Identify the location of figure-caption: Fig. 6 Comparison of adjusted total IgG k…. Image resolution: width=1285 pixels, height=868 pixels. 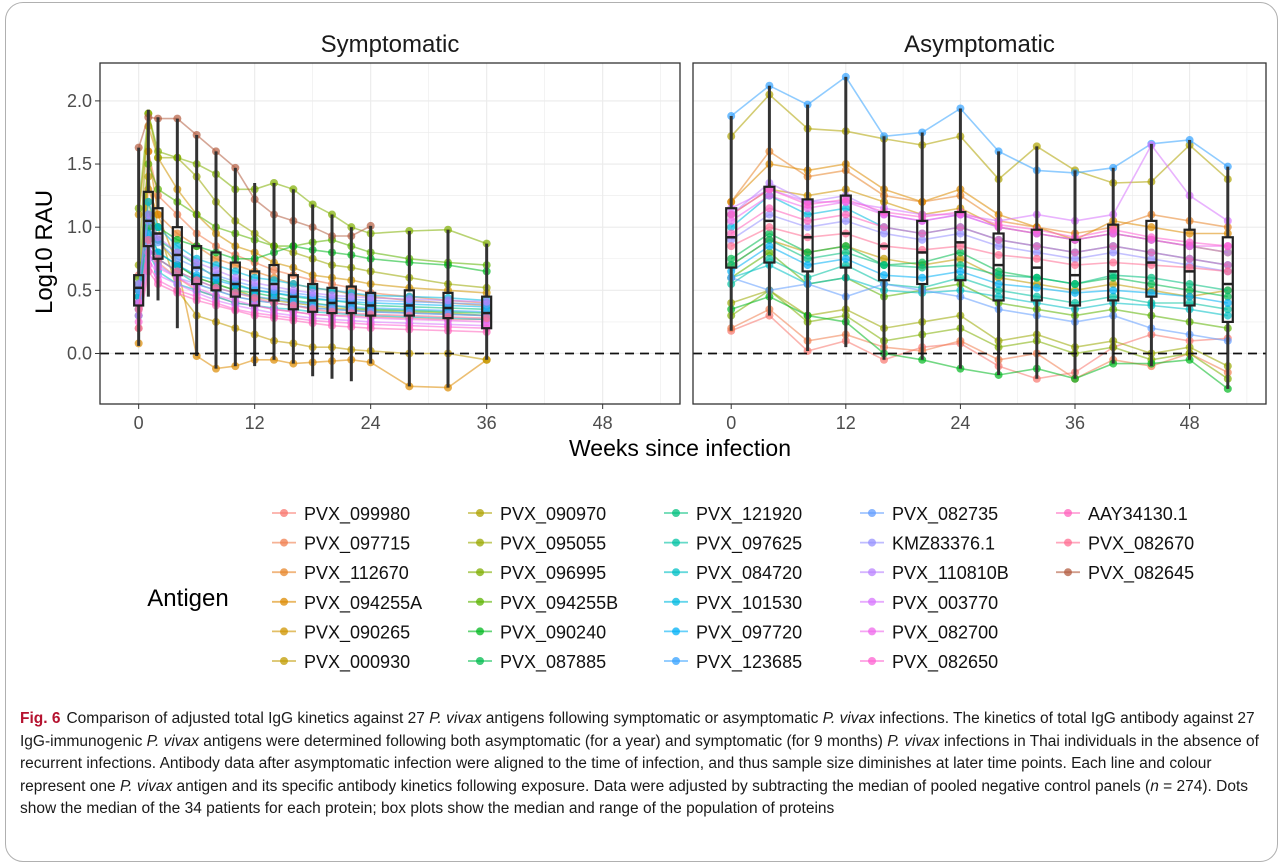
(645, 764).